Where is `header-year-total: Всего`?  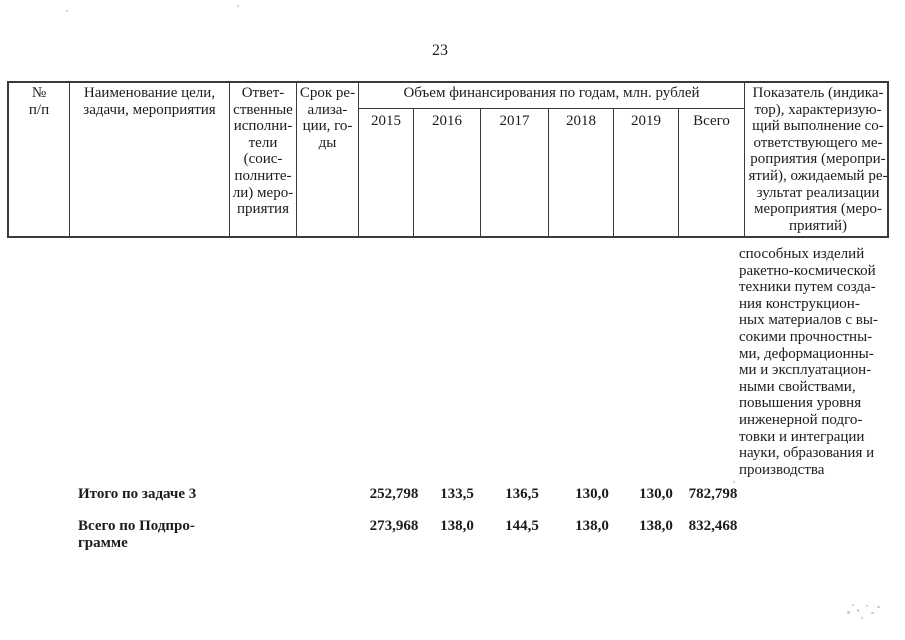
header-year-total: Всего is located at coordinates (712, 172).